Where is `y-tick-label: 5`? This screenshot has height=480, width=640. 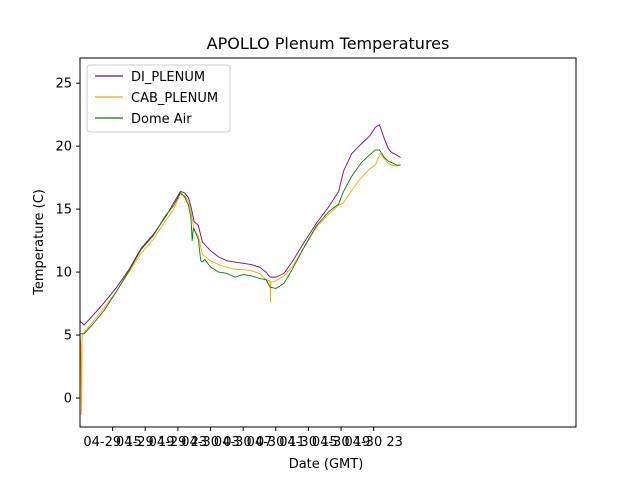
y-tick-label: 5 is located at coordinates (68, 336).